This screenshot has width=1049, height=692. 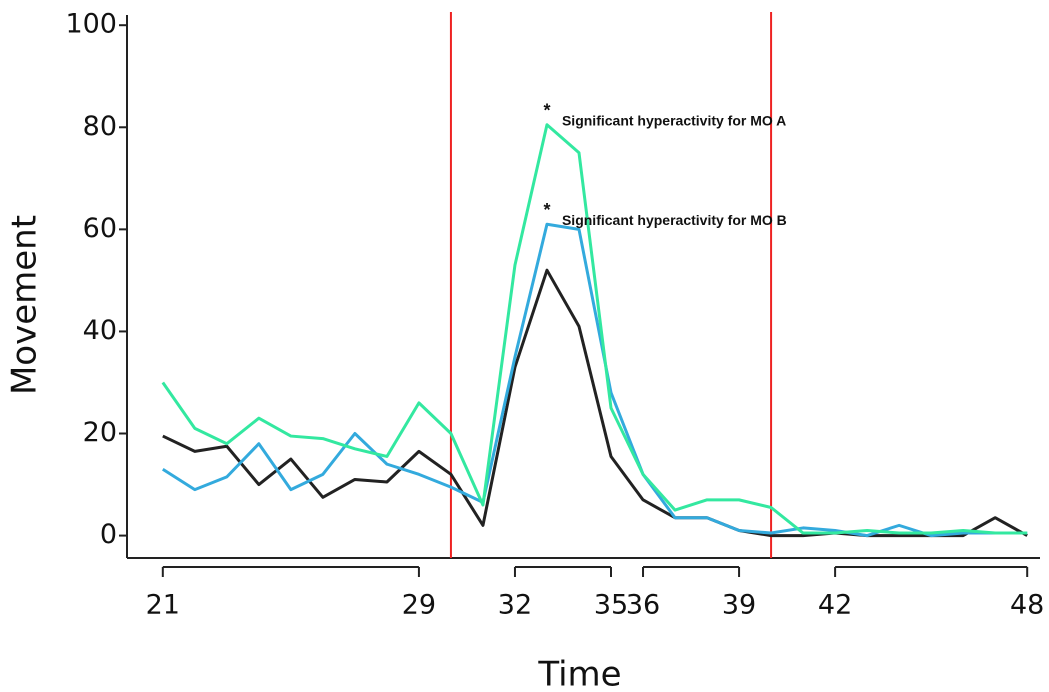 What do you see at coordinates (91, 24) in the screenshot?
I see `y-tick-label: 100` at bounding box center [91, 24].